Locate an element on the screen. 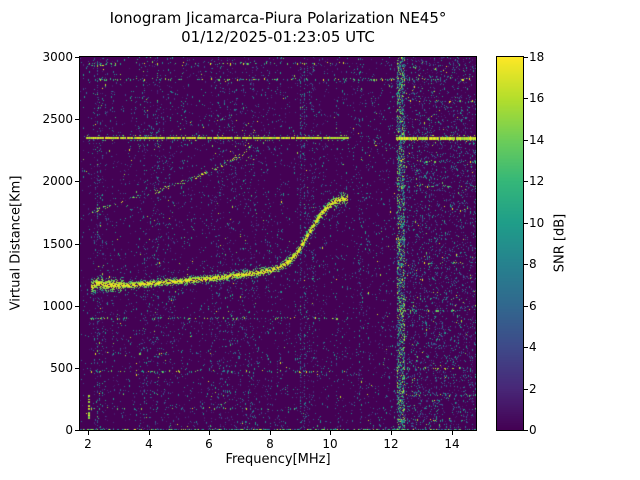 The width and height of the screenshot is (640, 480). x-tick-label: 8 is located at coordinates (270, 444).